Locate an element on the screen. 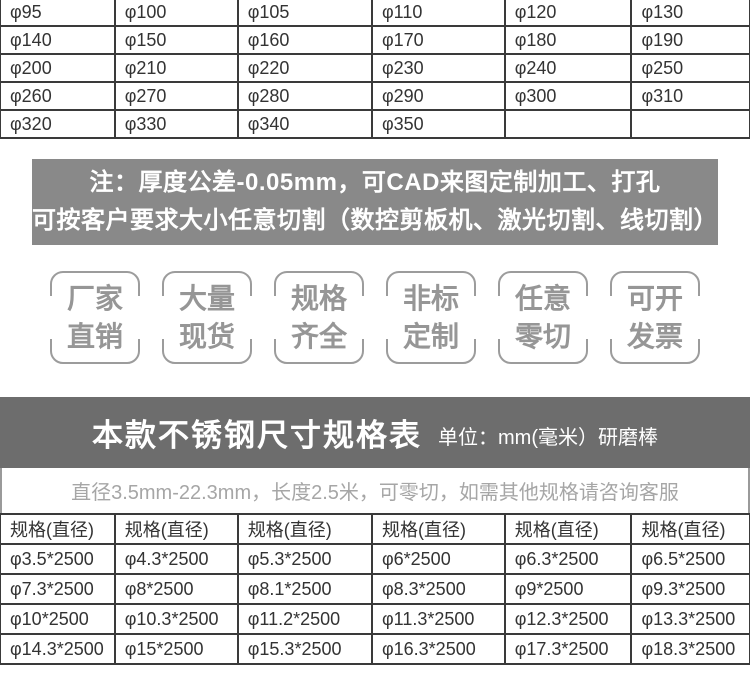 The height and width of the screenshot is (683, 750). diameter-cell: φ350 is located at coordinates (438, 124).